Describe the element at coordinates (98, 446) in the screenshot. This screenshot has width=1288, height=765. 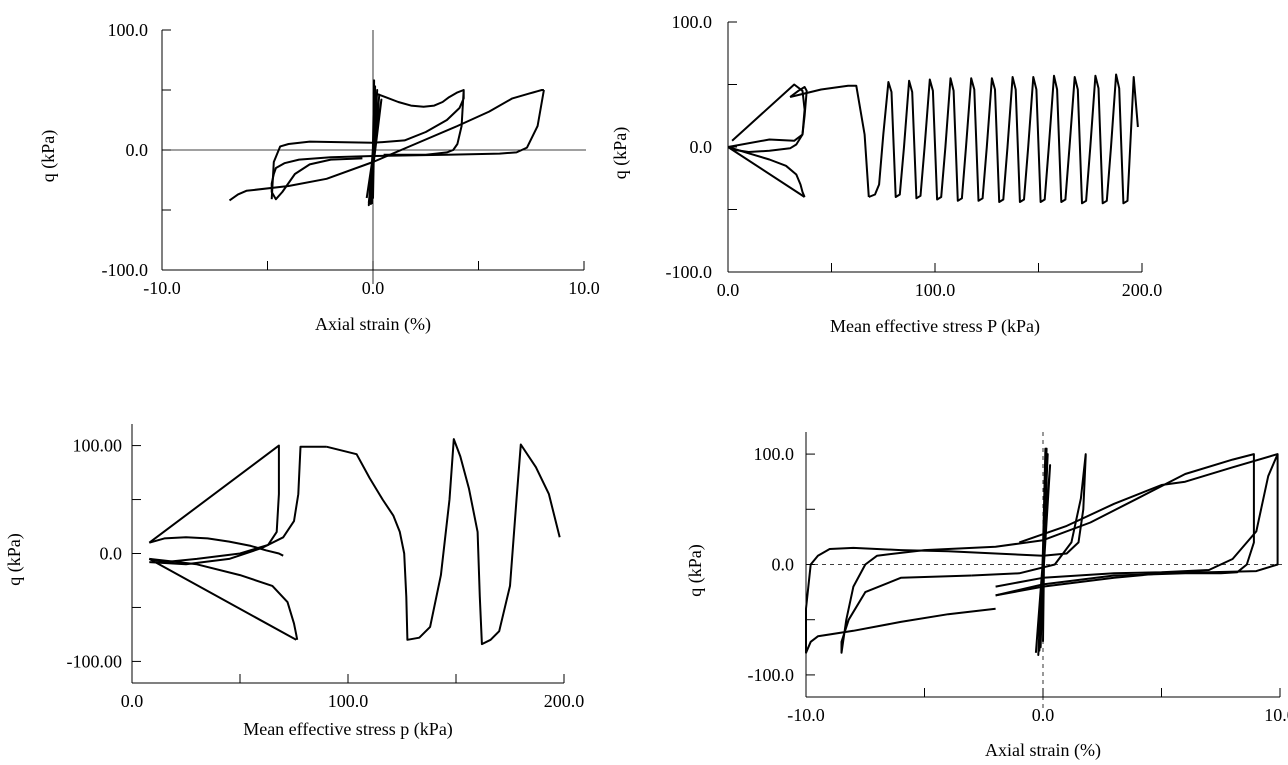
I see `y-tick-label: 100.00` at that location.